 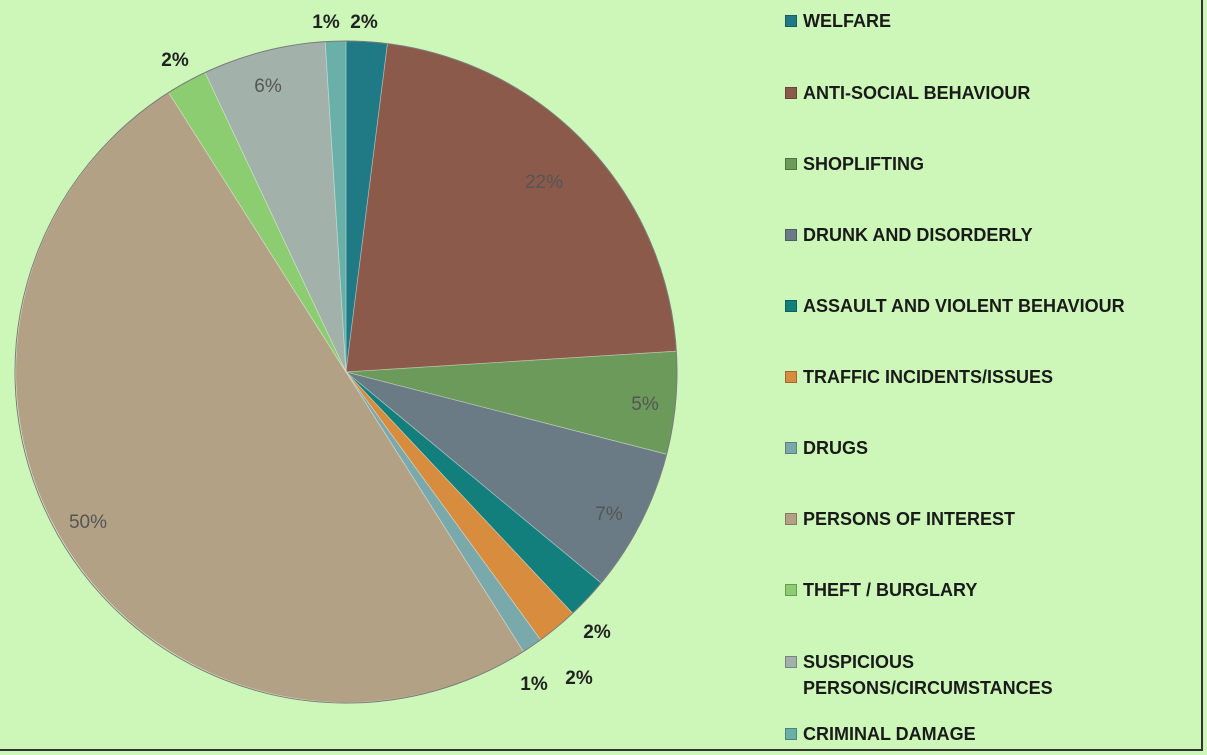 What do you see at coordinates (609, 514) in the screenshot?
I see `data-label-drunk-and-disorderly: 7%` at bounding box center [609, 514].